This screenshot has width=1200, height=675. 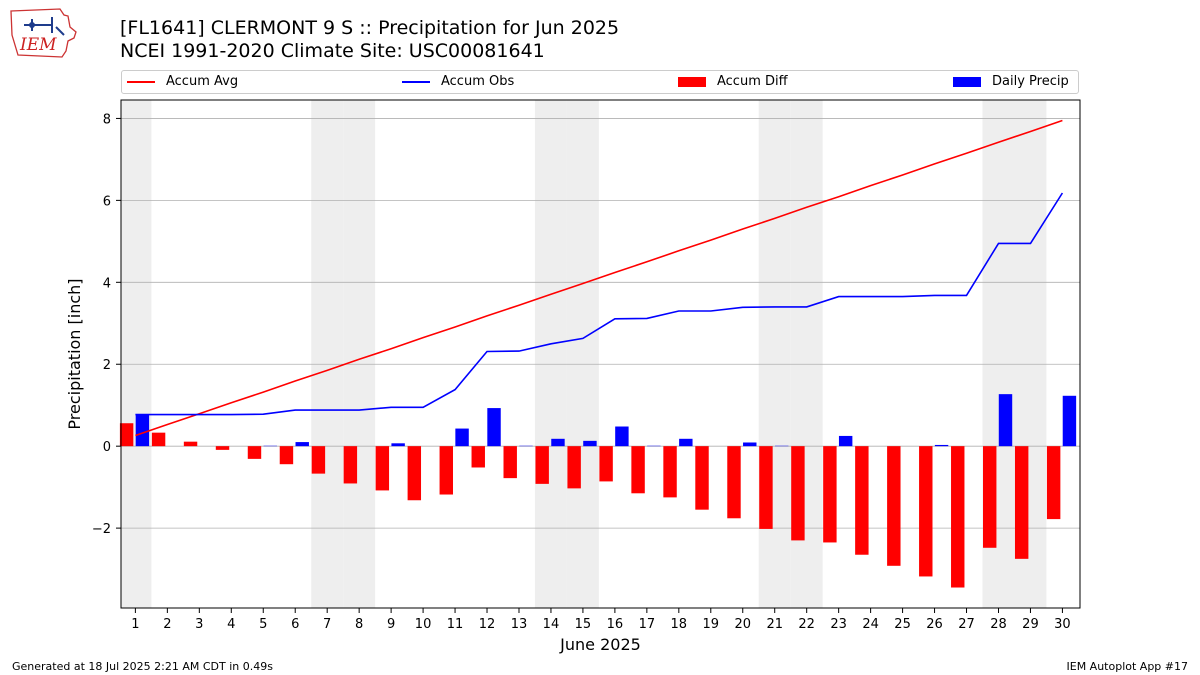 What do you see at coordinates (583, 624) in the screenshot?
I see `x-tick-label: 15` at bounding box center [583, 624].